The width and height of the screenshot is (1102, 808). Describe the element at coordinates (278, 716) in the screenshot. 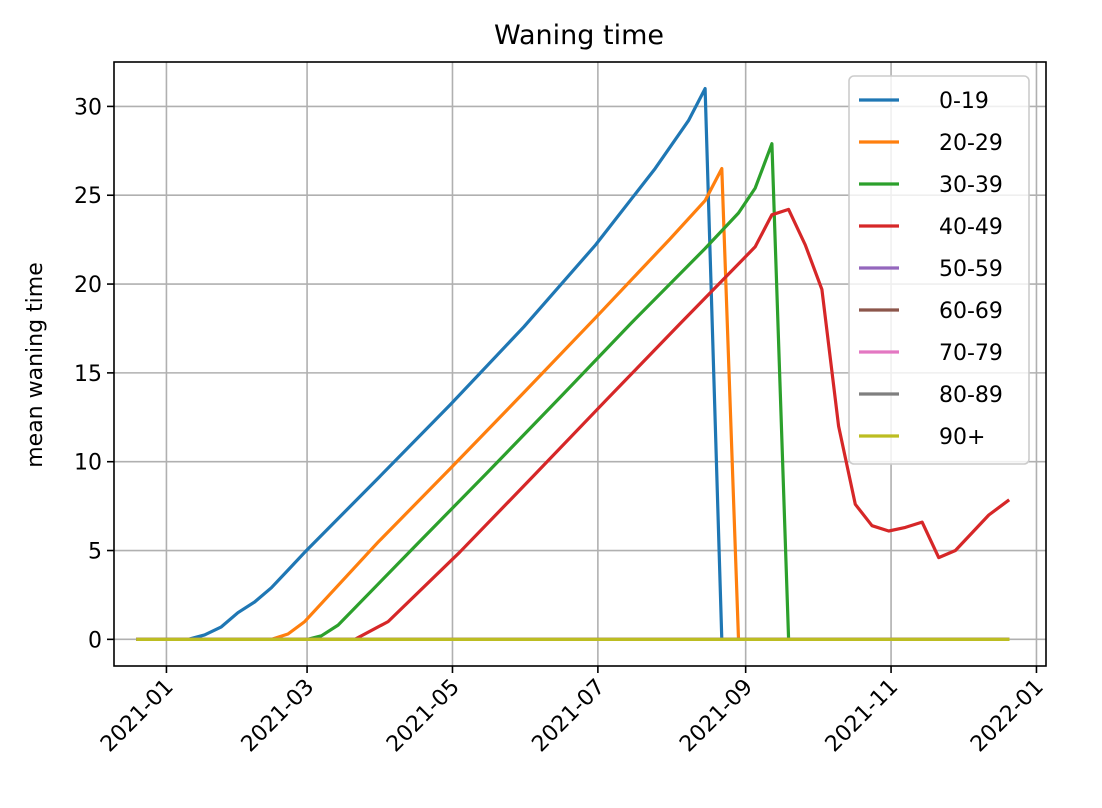

I see `x-tick-label: 2021-03` at that location.